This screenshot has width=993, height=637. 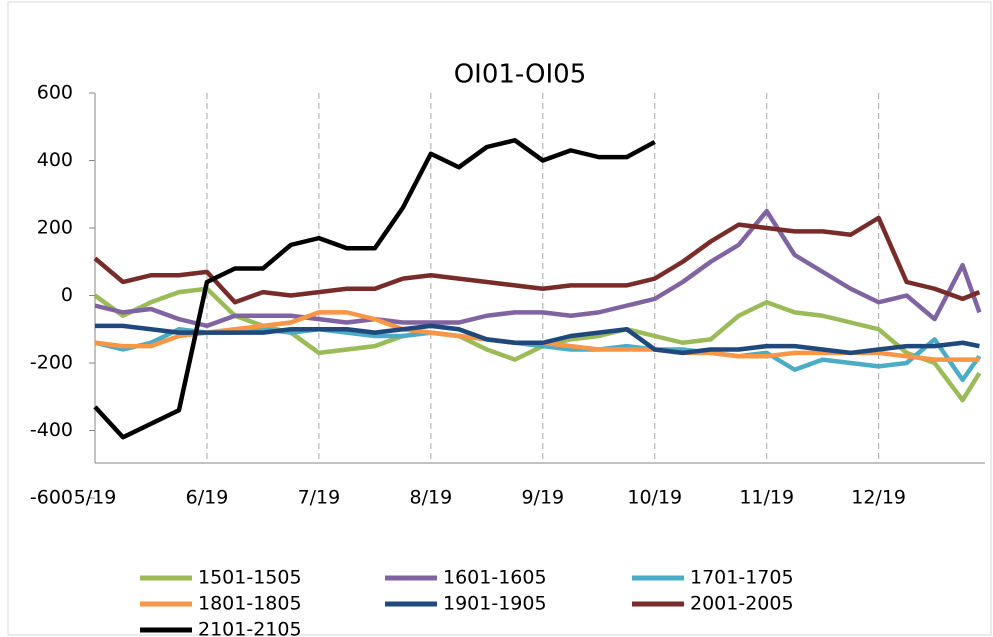 What do you see at coordinates (55, 228) in the screenshot?
I see `y-tick-label: 200` at bounding box center [55, 228].